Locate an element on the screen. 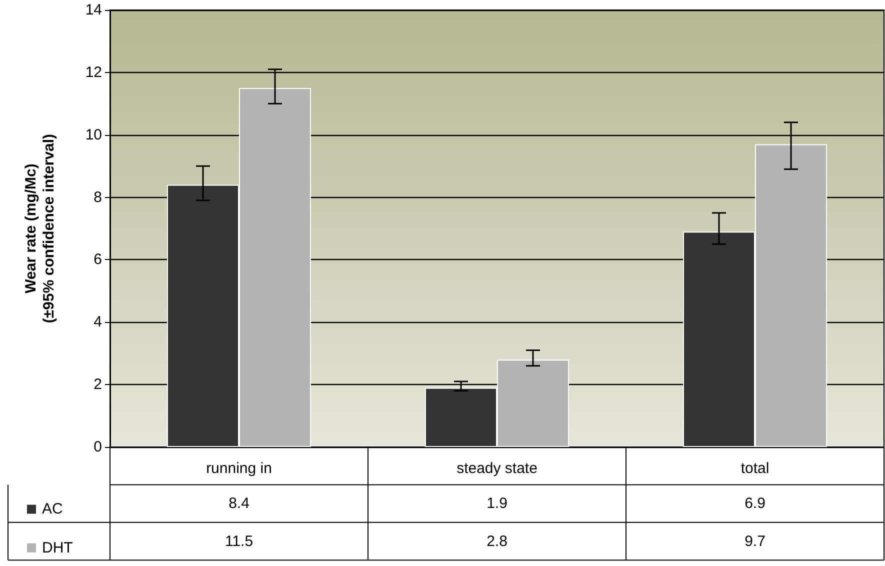  data-label: 8.4 is located at coordinates (239, 503).